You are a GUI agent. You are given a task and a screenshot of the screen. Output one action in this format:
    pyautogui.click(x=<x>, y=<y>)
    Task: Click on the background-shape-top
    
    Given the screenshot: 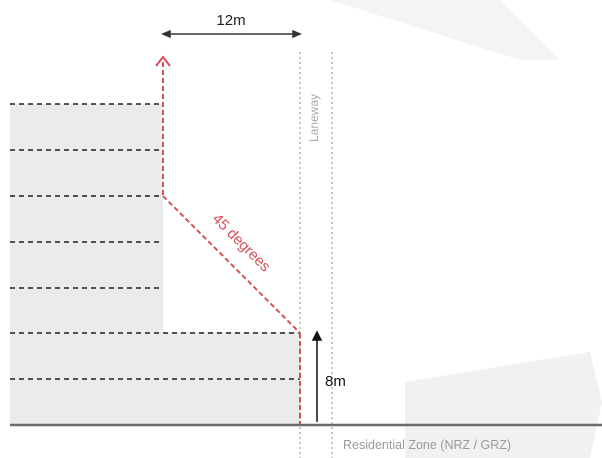 What is the action you would take?
    pyautogui.click(x=445, y=30)
    